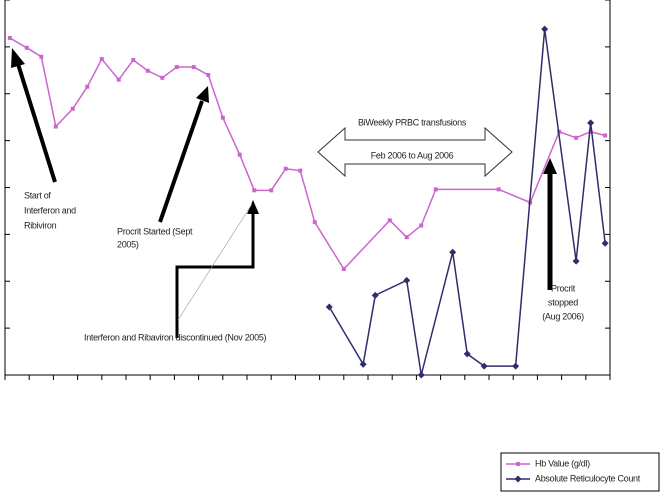 This screenshot has width=660, height=492. What do you see at coordinates (155, 231) in the screenshot?
I see `annotation: Procrit Started (Sept` at bounding box center [155, 231].